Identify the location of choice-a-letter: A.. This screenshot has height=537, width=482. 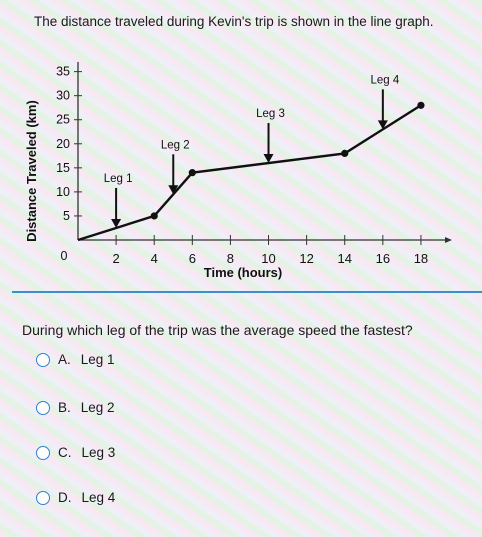
(64, 359).